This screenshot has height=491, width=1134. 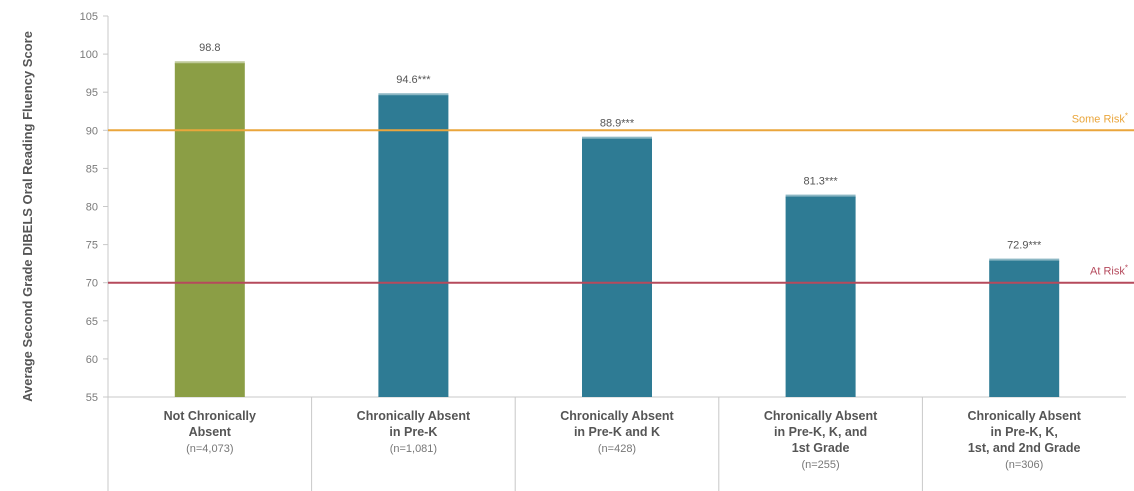 What do you see at coordinates (209, 449) in the screenshot?
I see `x-tick-sample-size: (n=4,073)` at bounding box center [209, 449].